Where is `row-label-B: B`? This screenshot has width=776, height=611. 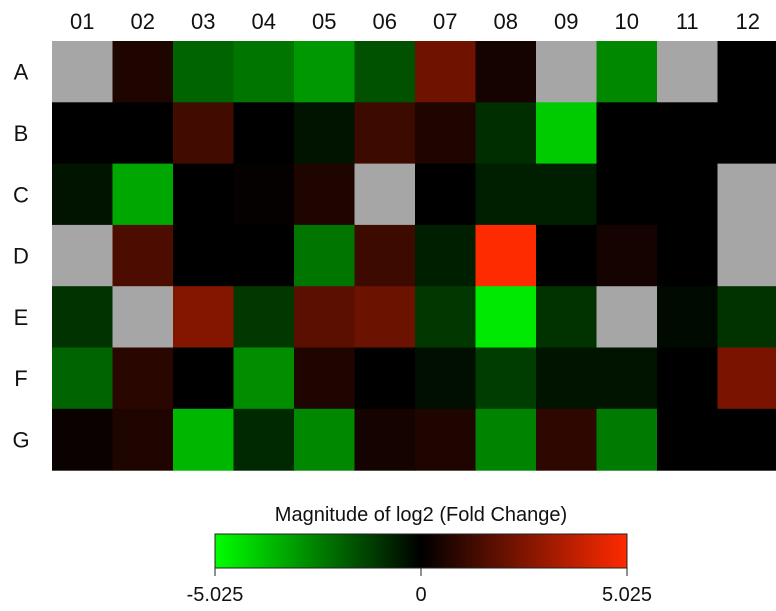 row-label-B: B is located at coordinates (21, 133).